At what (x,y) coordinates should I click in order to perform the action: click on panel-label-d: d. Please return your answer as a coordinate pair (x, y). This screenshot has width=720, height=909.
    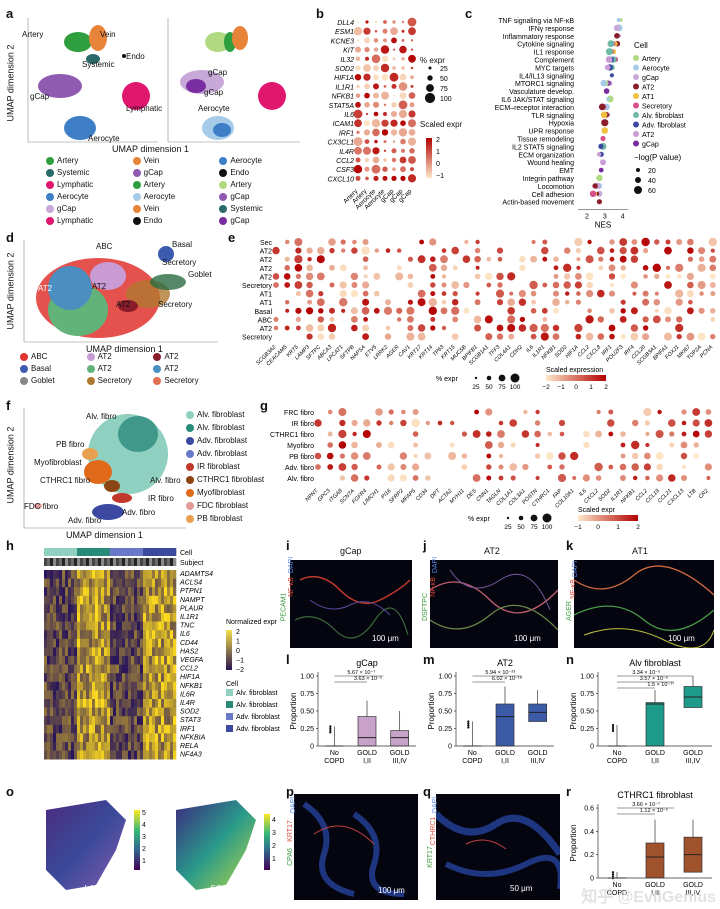
    Looking at the image, I should click on (10, 237).